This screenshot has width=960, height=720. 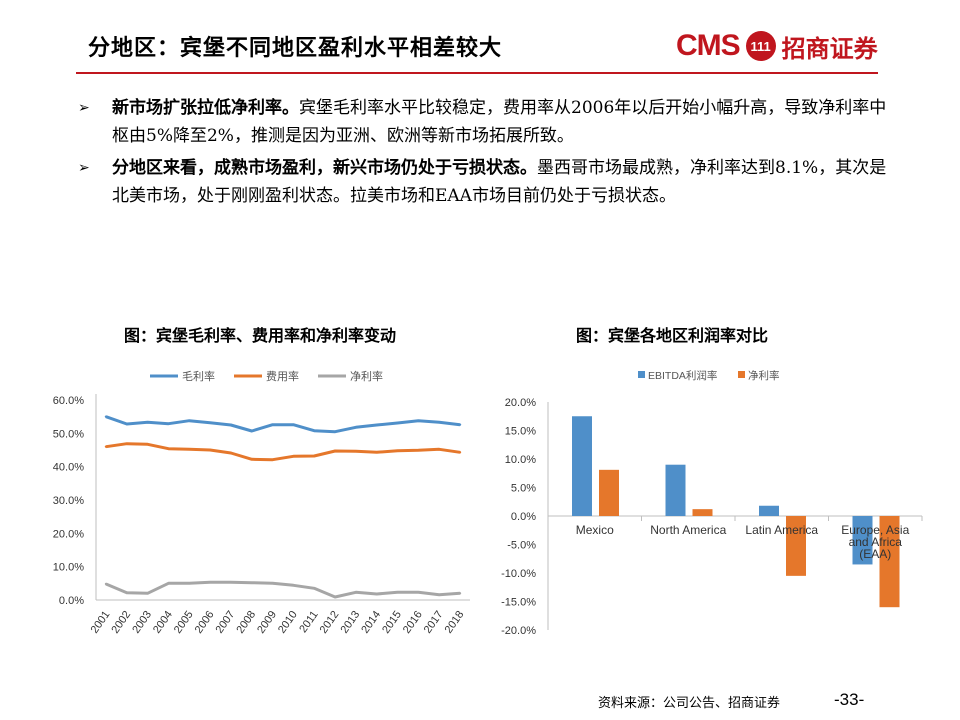 I want to click on bullet-headline: 新市场扩张拉低净利率。, so click(x=205, y=108).